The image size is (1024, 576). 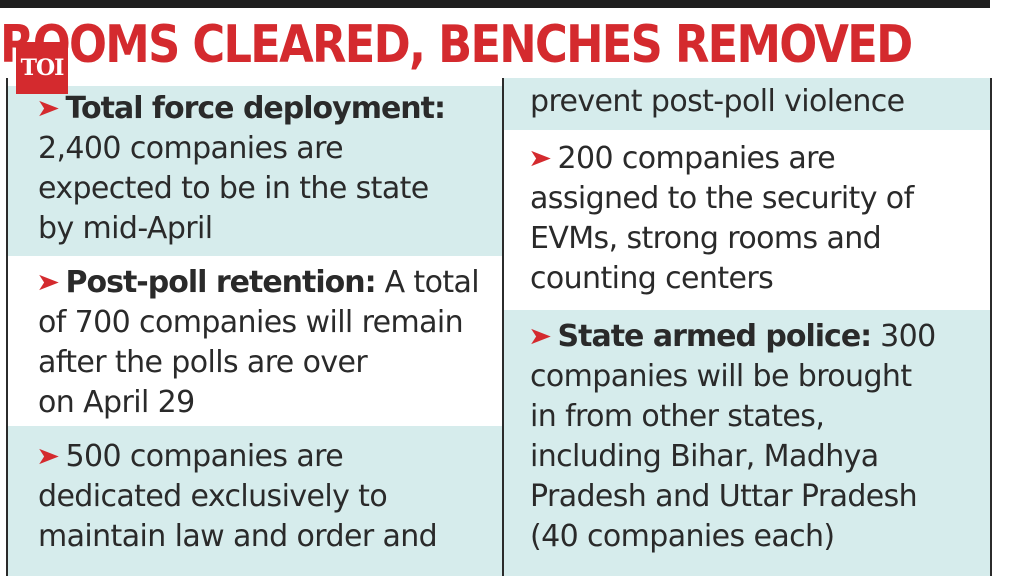 I want to click on item-text-line: EVMs, strong rooms and, so click(x=706, y=238).